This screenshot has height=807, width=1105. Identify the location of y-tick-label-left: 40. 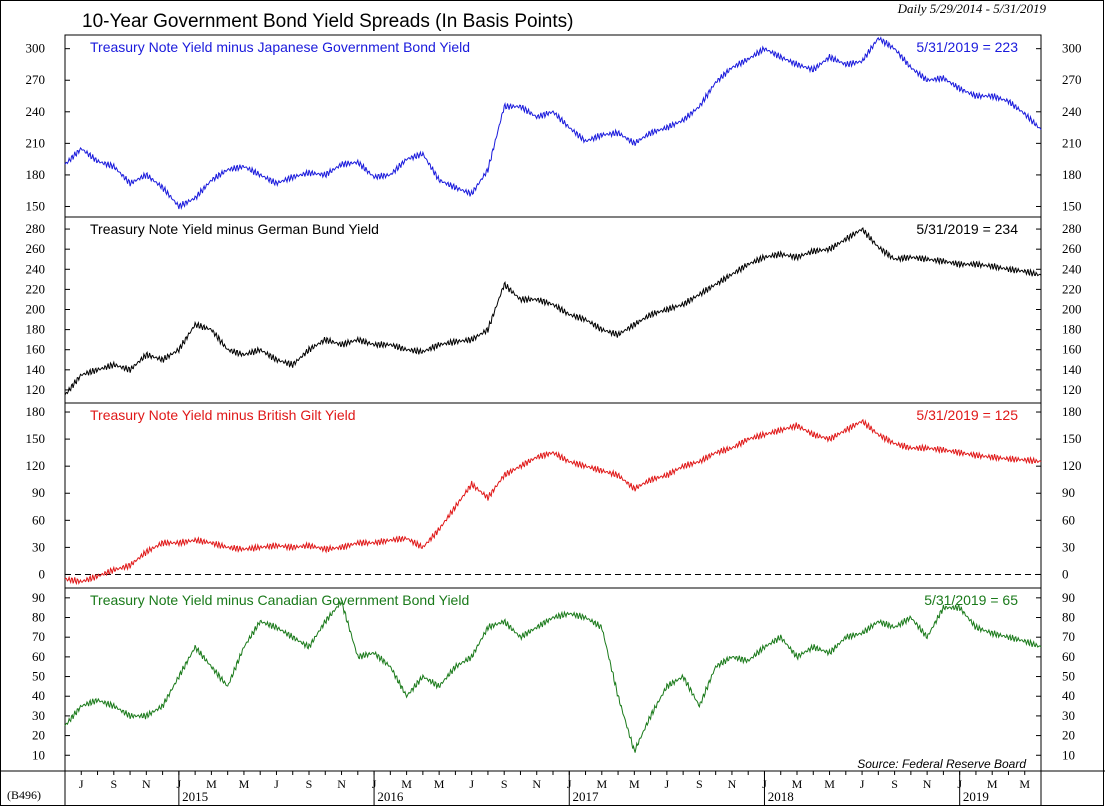
(38, 695).